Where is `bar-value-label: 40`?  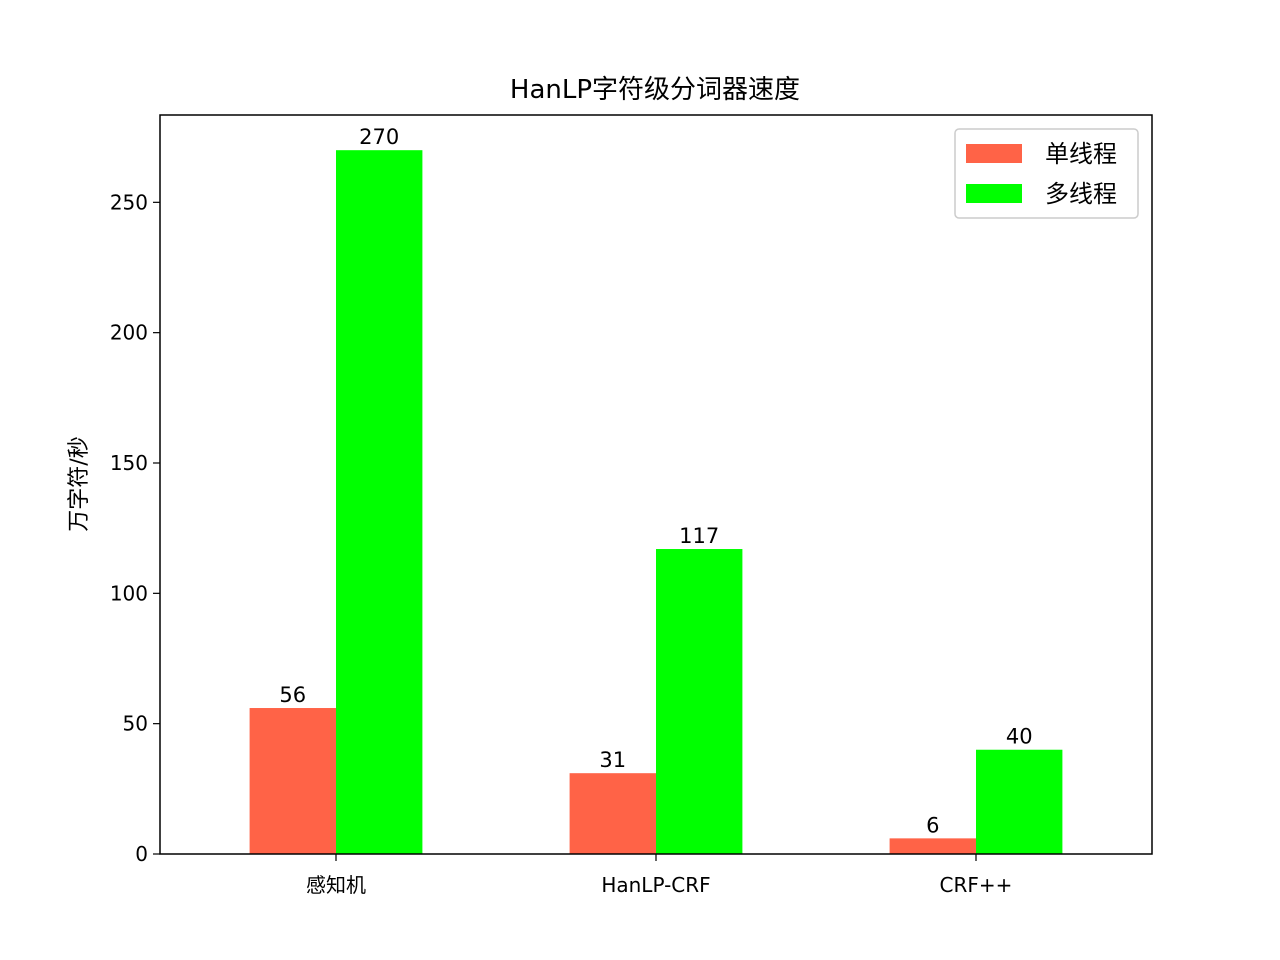
bar-value-label: 40 is located at coordinates (1019, 737).